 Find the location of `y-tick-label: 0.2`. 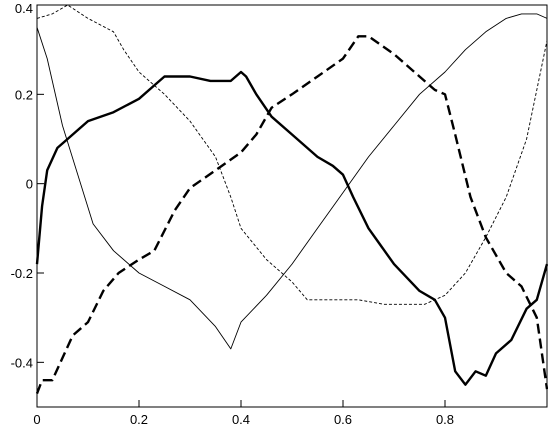

y-tick-label: 0.2 is located at coordinates (24, 94).